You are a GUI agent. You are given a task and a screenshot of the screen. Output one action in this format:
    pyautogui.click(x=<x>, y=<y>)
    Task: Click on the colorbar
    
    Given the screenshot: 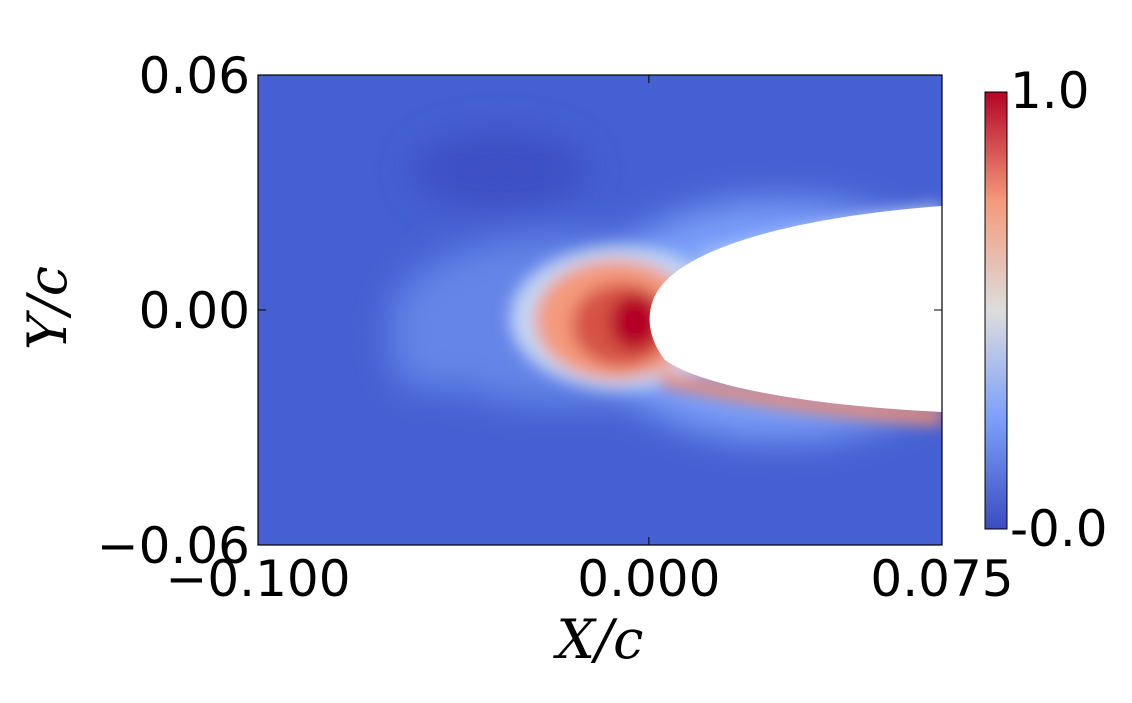 What is the action you would take?
    pyautogui.click(x=996, y=310)
    